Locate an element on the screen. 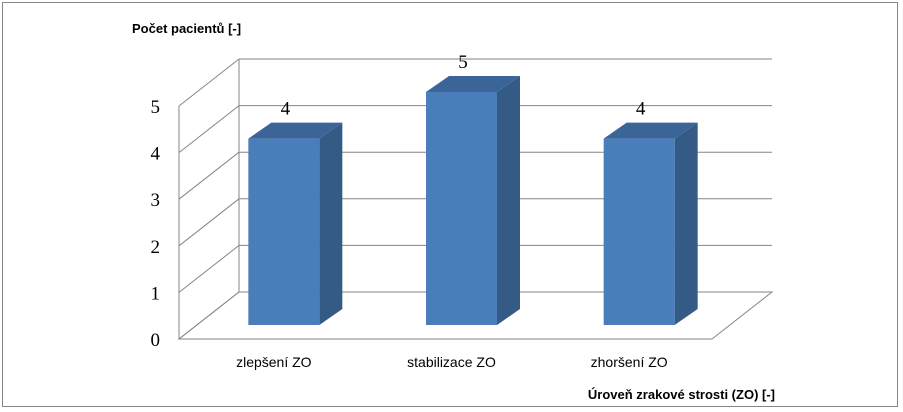 This screenshot has height=412, width=903. category-label: zlepšení ZO is located at coordinates (274, 362).